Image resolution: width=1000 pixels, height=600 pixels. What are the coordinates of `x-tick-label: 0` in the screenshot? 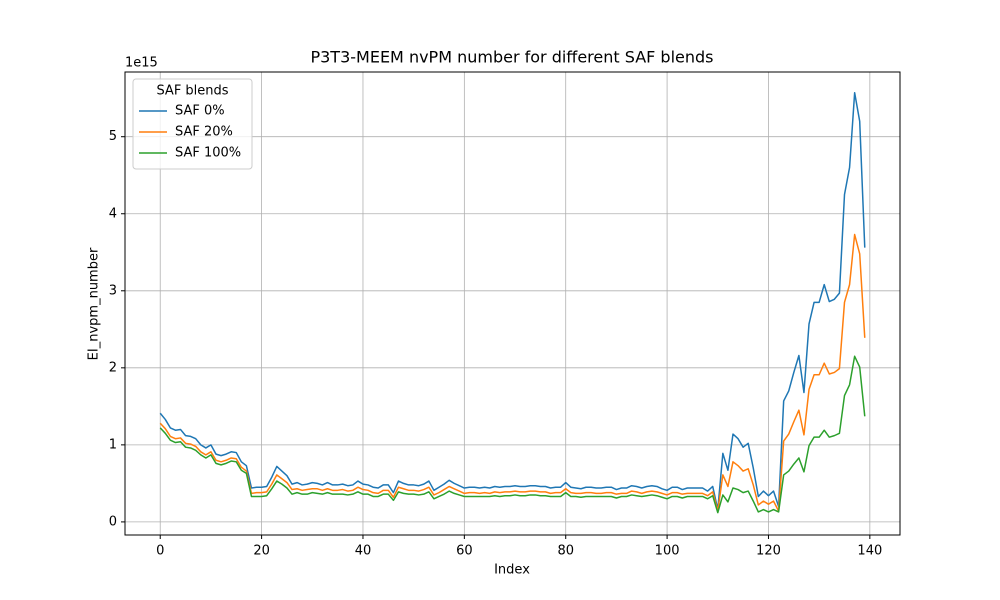 It's located at (160, 551).